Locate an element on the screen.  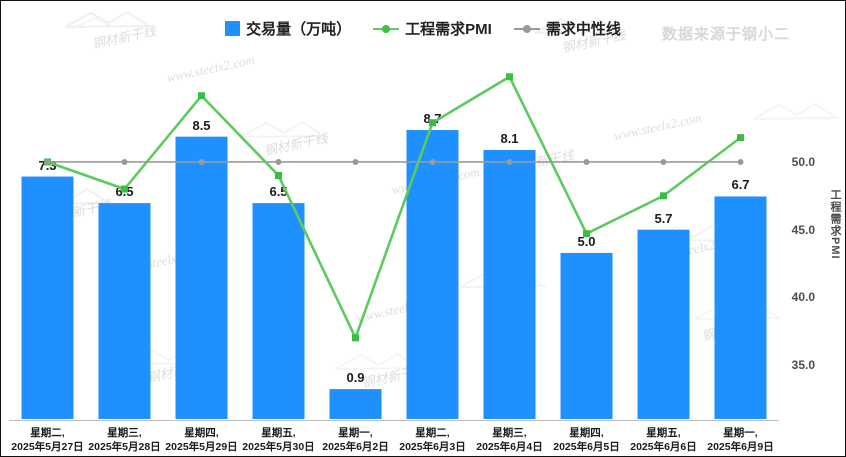
bar-value-label: 5.0 is located at coordinates (586, 241).